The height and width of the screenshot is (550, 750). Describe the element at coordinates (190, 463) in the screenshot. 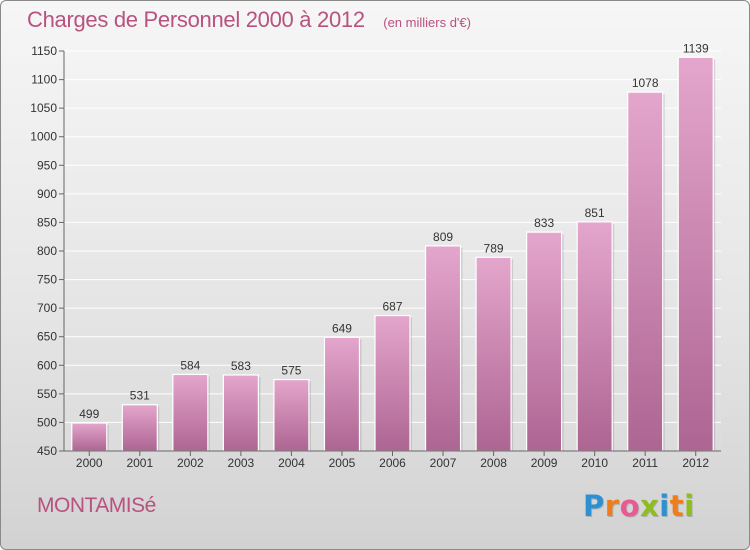

I see `x-tick-label: 2002` at that location.